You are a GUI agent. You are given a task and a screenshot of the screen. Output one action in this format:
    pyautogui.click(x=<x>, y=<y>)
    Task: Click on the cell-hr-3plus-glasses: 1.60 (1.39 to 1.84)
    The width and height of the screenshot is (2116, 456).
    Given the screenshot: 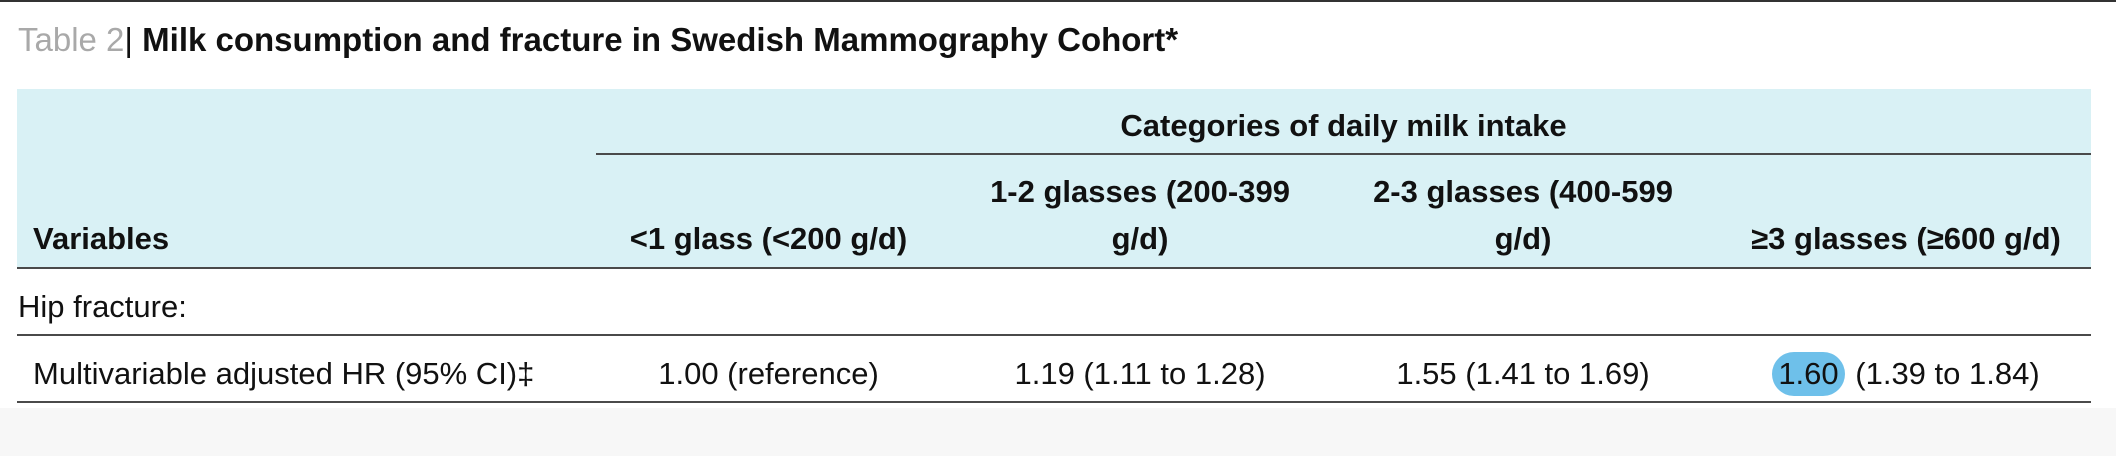 What is the action you would take?
    pyautogui.click(x=1906, y=374)
    